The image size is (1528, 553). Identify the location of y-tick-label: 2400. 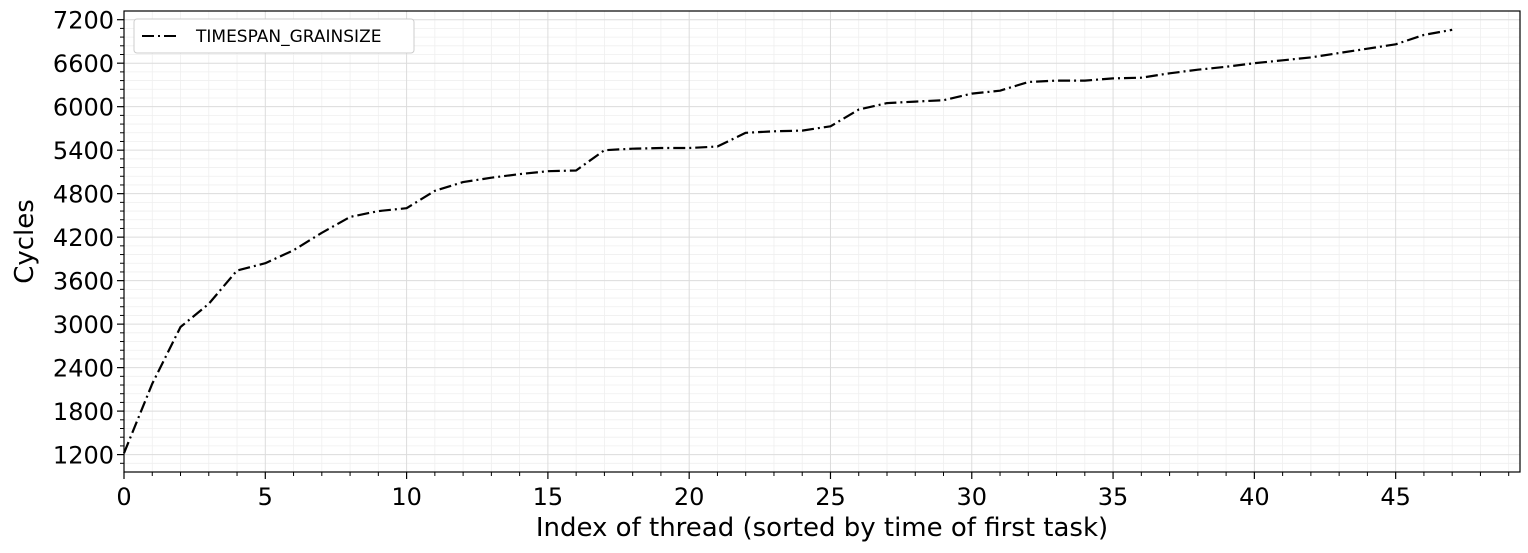
(83, 369).